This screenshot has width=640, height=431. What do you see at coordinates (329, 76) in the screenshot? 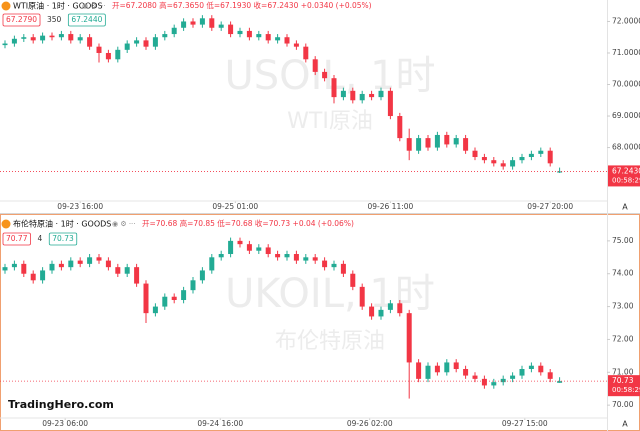
I see `watermark-symbol: USOIL, 1时` at bounding box center [329, 76].